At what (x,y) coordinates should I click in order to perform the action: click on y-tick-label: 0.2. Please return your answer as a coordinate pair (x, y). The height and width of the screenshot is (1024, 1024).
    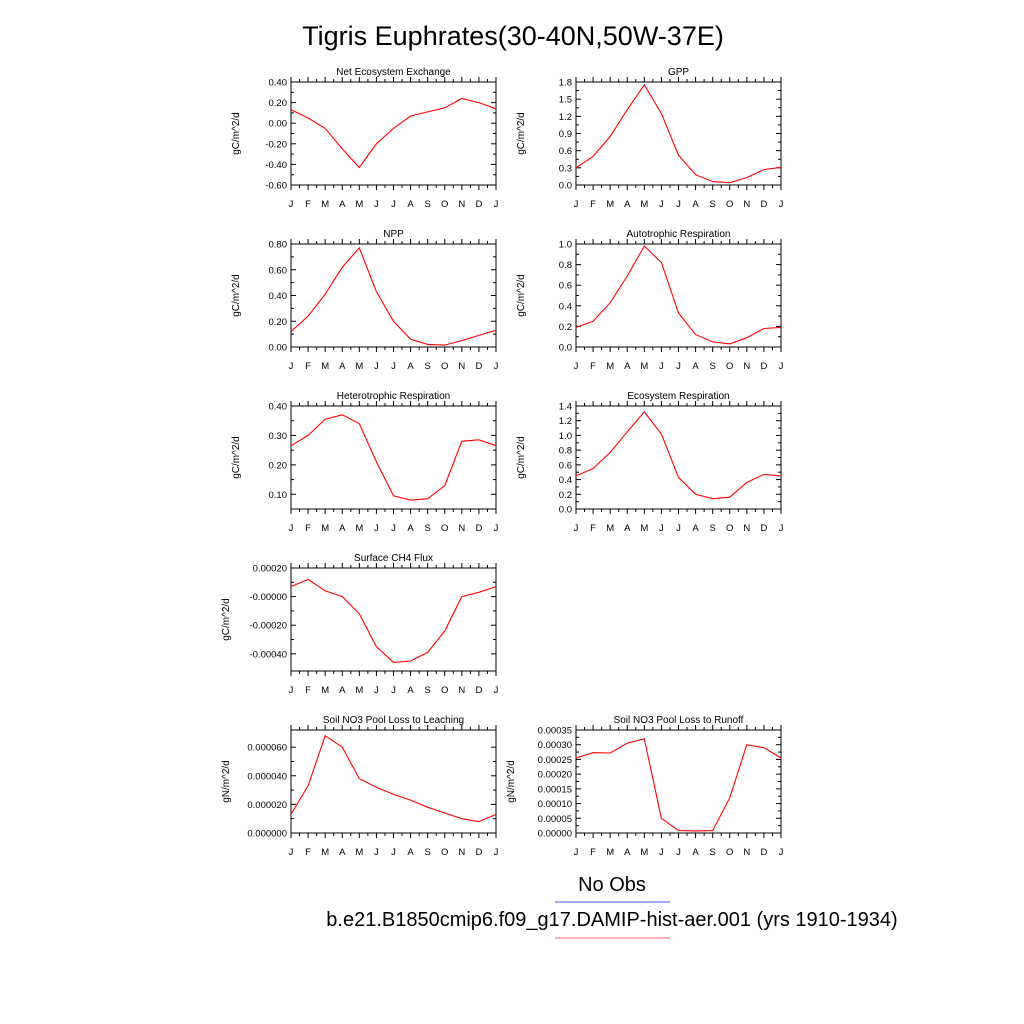
    Looking at the image, I should click on (565, 495).